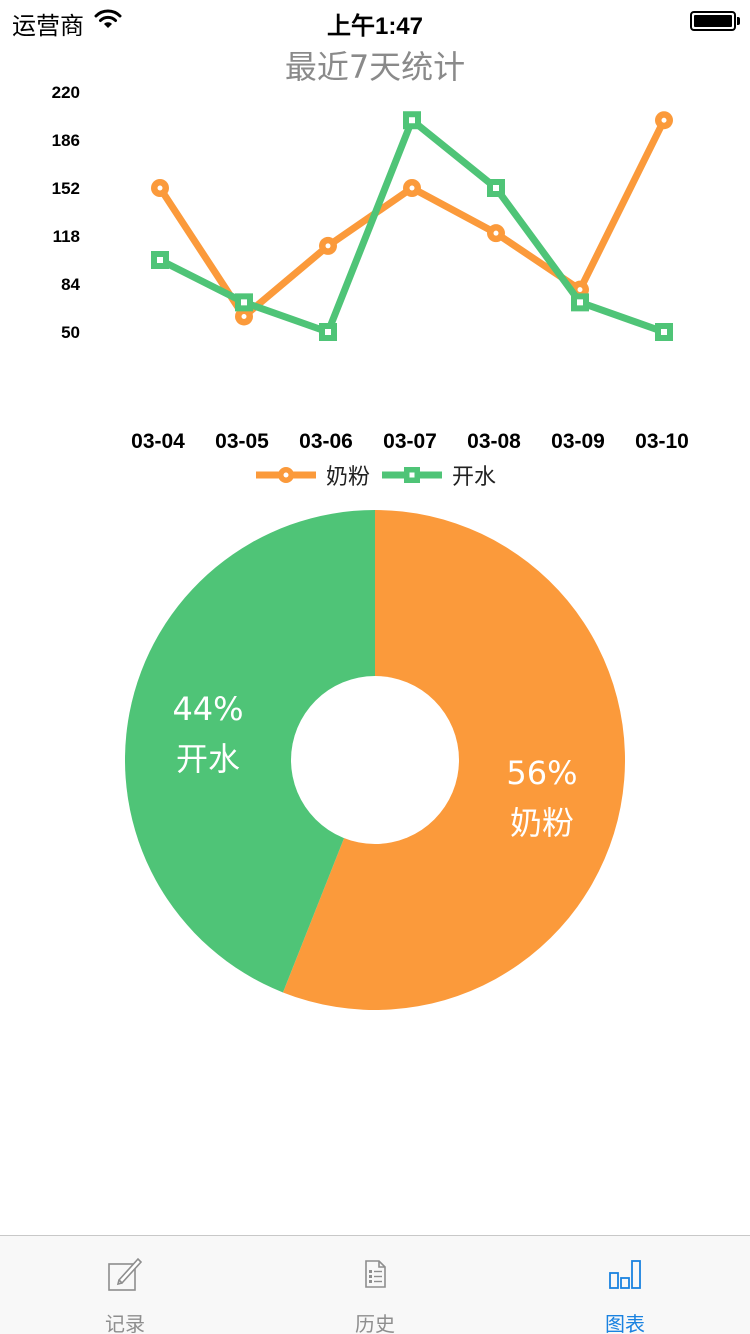 The width and height of the screenshot is (750, 1334). What do you see at coordinates (158, 441) in the screenshot?
I see `x-tick-label: 03-04` at bounding box center [158, 441].